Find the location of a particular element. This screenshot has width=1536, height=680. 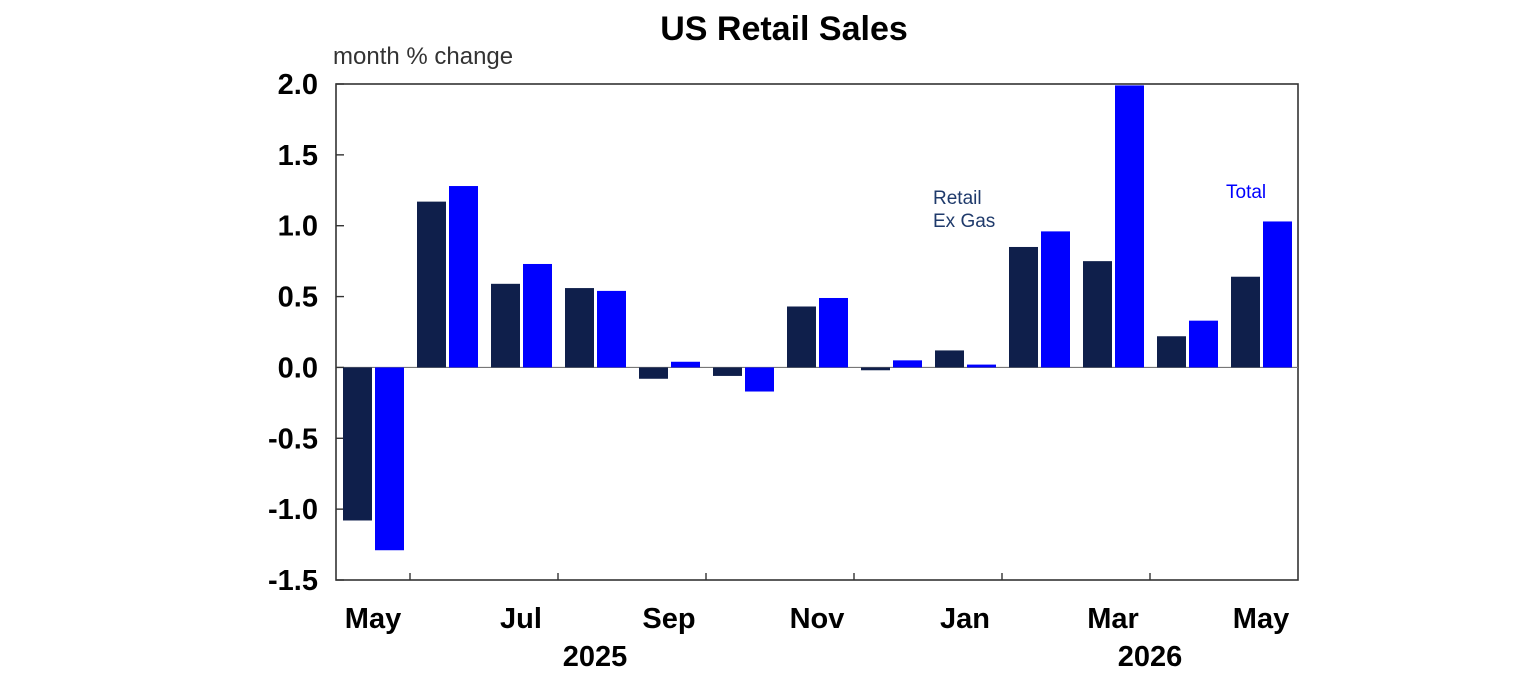

annotations: Retail Ex Gas Total is located at coordinates (1099, 207).